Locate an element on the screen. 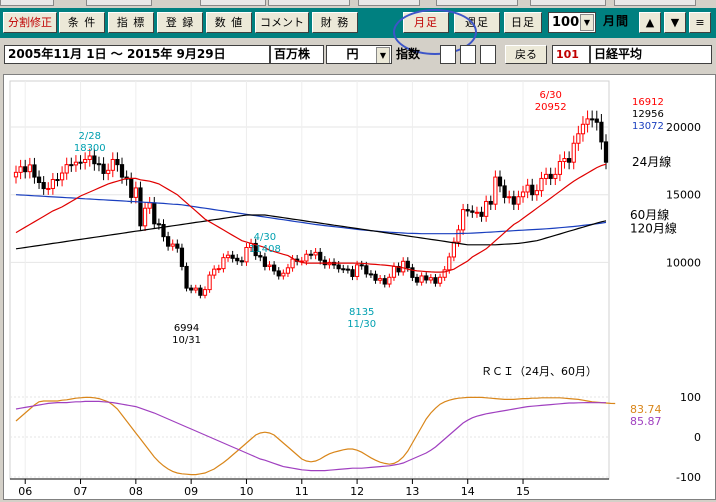  financial-button: 財 務 is located at coordinates (335, 22).